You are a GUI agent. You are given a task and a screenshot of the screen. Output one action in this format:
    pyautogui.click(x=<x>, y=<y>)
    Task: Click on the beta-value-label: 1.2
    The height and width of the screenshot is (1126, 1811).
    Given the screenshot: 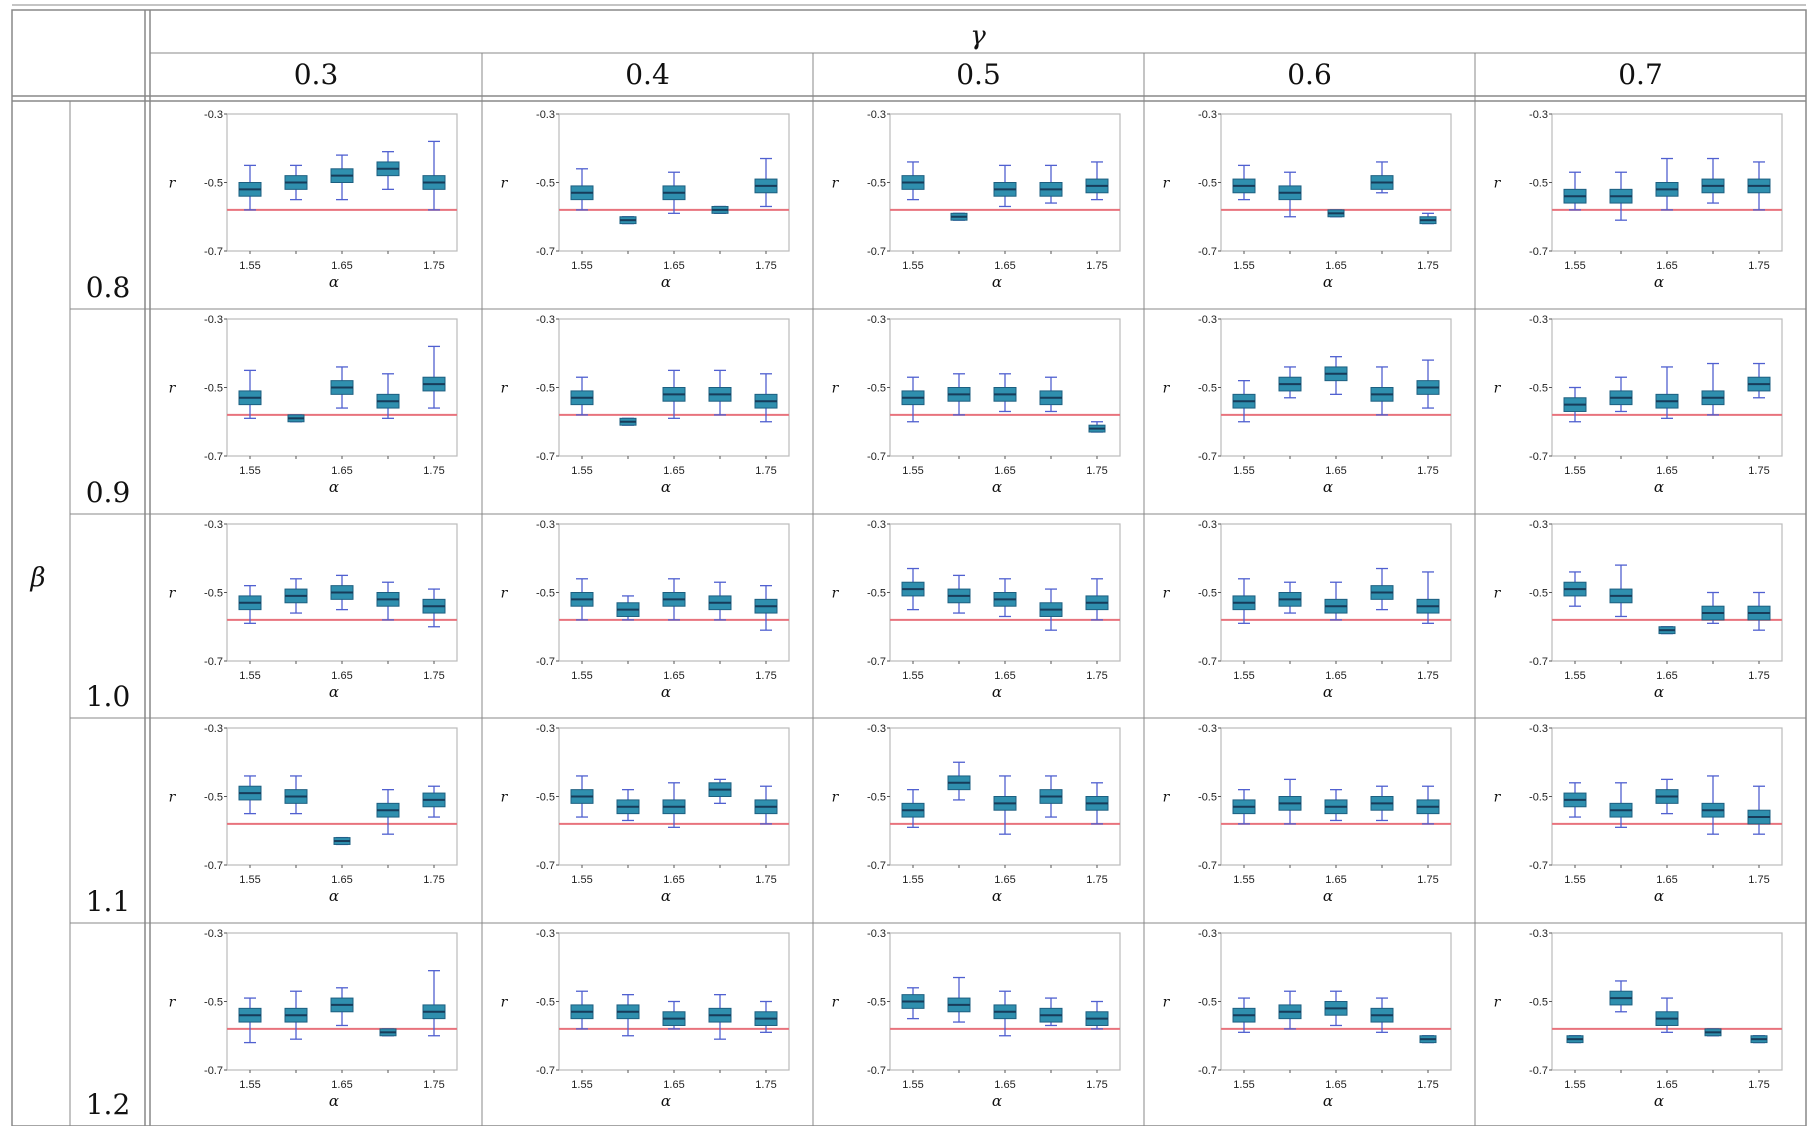 What is the action you would take?
    pyautogui.click(x=108, y=1104)
    